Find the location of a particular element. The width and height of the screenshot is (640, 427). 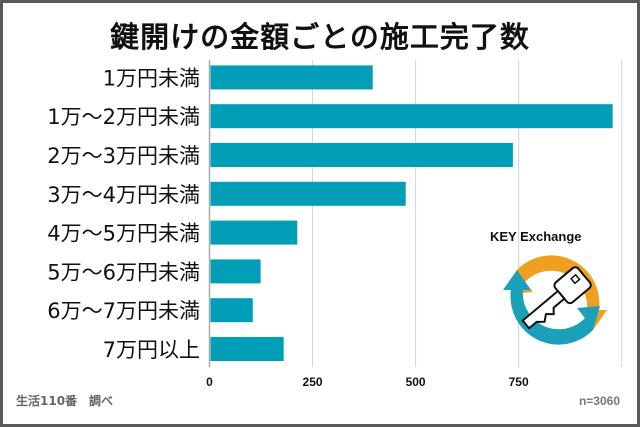

category-label: 7万円以上 is located at coordinates (151, 350).